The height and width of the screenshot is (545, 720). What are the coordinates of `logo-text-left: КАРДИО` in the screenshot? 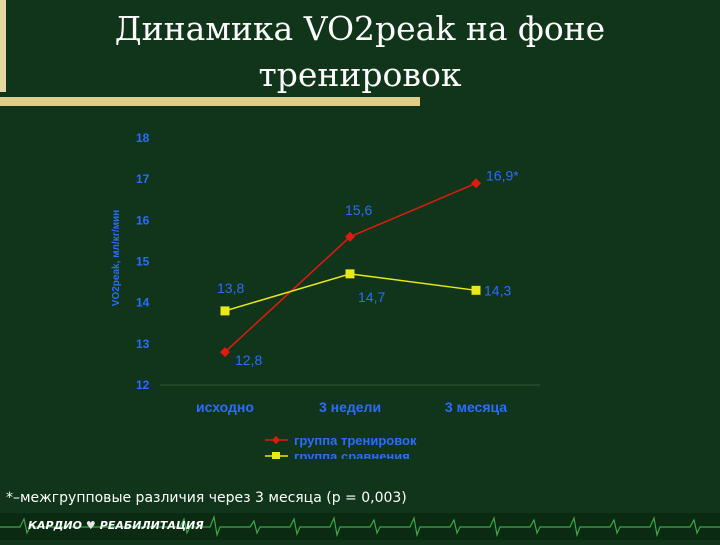 It's located at (55, 525).